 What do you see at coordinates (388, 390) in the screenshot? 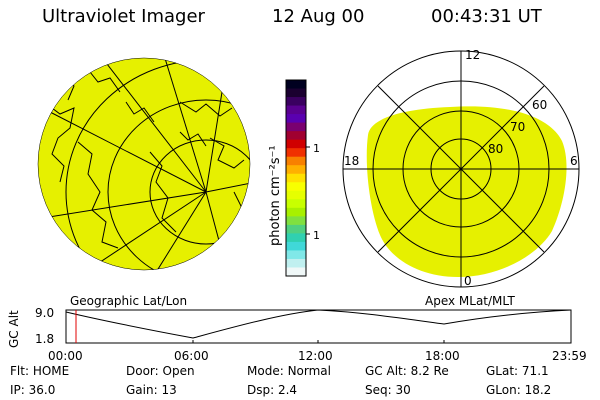
I see `info-seq: Seq: 30` at bounding box center [388, 390].